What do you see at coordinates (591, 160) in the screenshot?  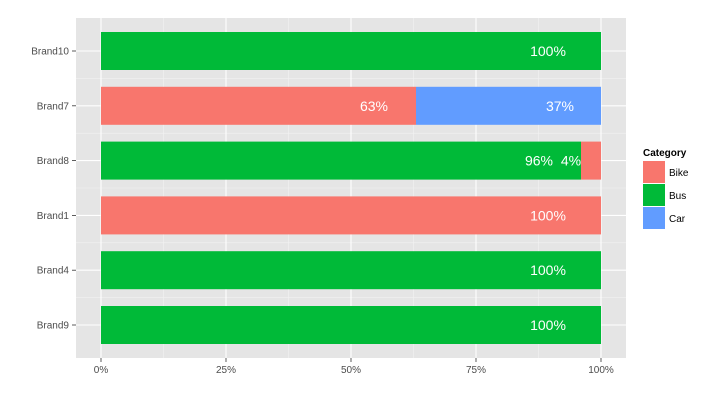 I see `bar-brand8-bike` at bounding box center [591, 160].